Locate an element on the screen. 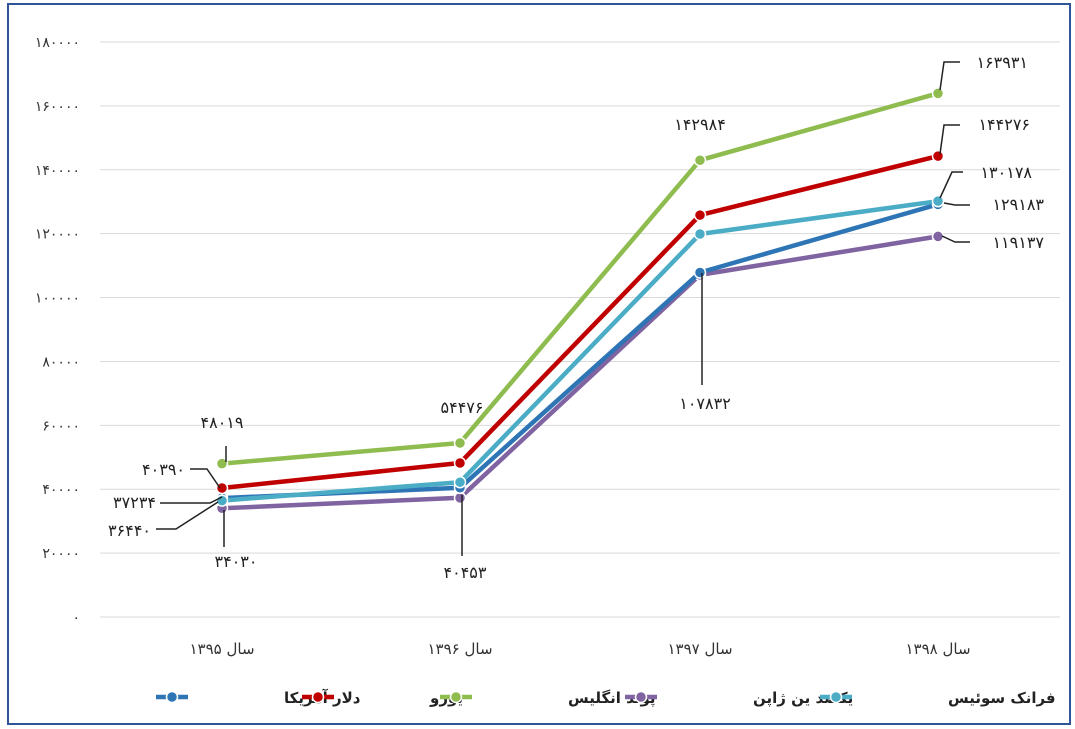 This screenshot has height=729, width=1075. data-label: ۳۴۰۳۰ is located at coordinates (236, 561).